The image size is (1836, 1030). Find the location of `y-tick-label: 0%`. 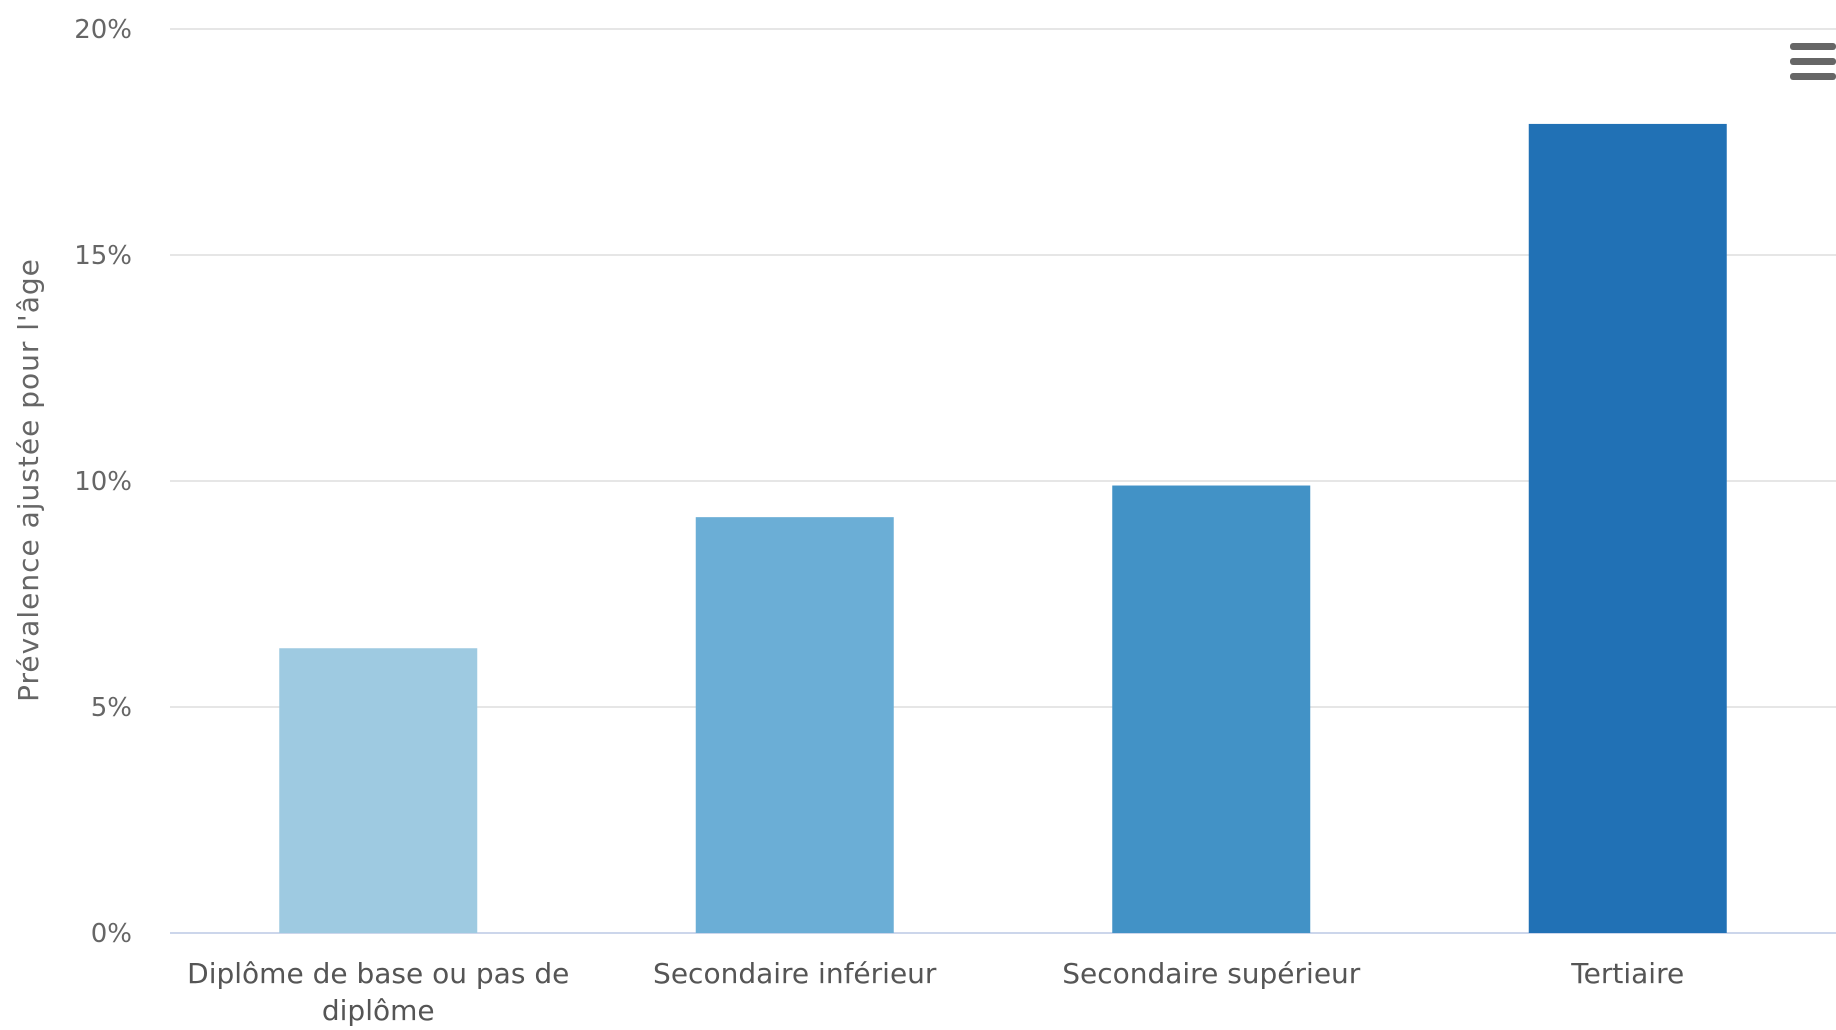

y-tick-label: 0% is located at coordinates (111, 934).